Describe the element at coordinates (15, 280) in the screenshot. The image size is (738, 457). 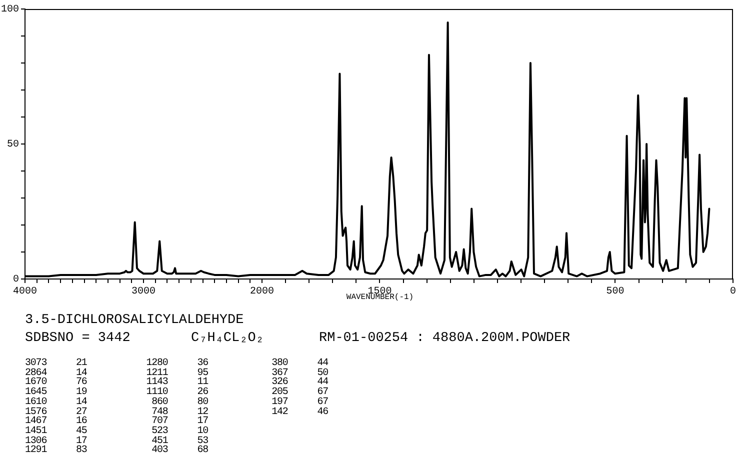
I see `y-tick-label: 0` at that location.